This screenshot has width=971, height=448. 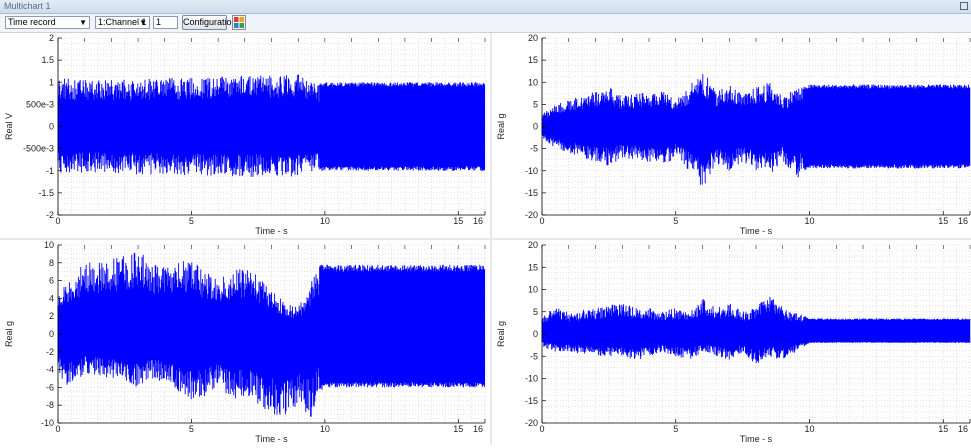 I want to click on y-tick-label: 1, so click(x=51, y=82).